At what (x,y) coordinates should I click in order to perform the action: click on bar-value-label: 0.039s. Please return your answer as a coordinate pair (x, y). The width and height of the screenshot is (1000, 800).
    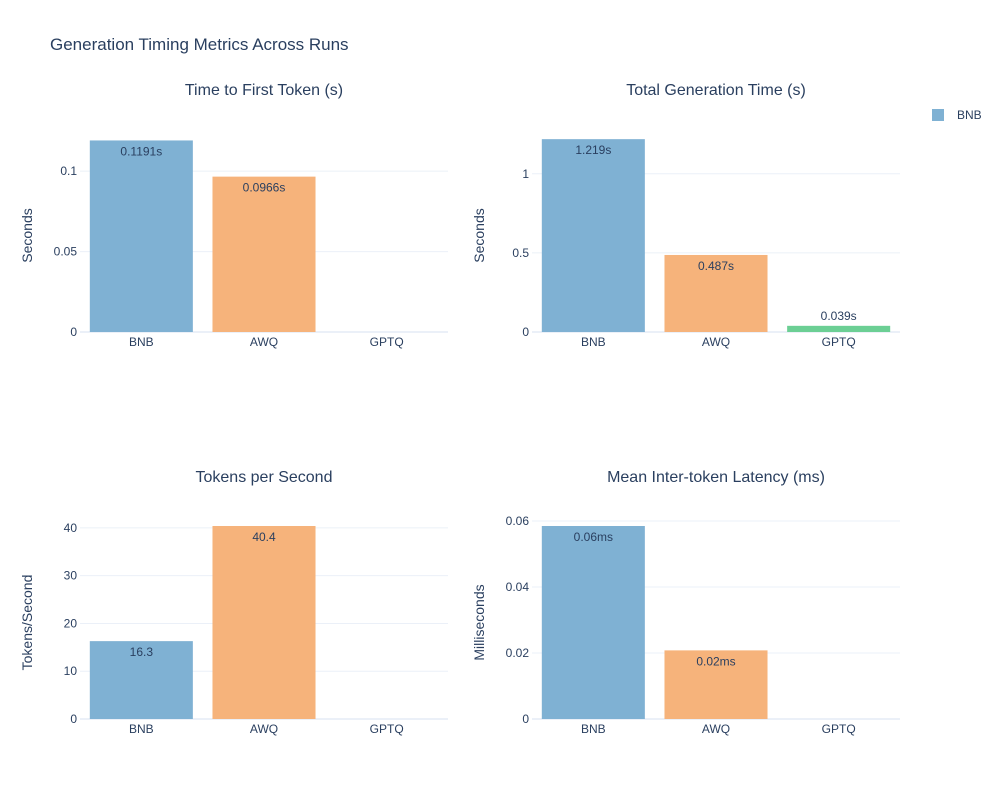
    Looking at the image, I should click on (839, 316).